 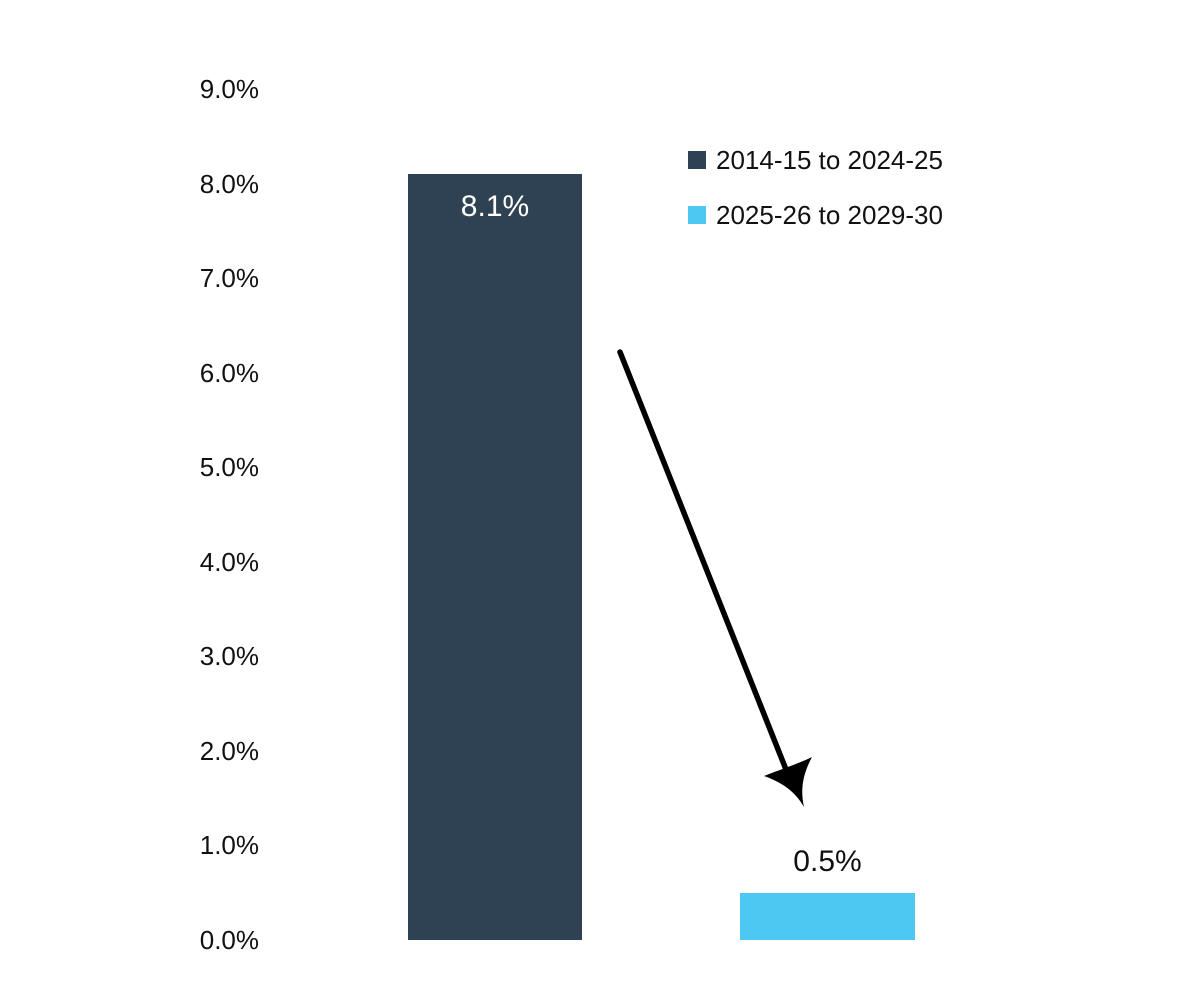 What do you see at coordinates (229, 467) in the screenshot?
I see `y-axis-tick-label: 5.0%` at bounding box center [229, 467].